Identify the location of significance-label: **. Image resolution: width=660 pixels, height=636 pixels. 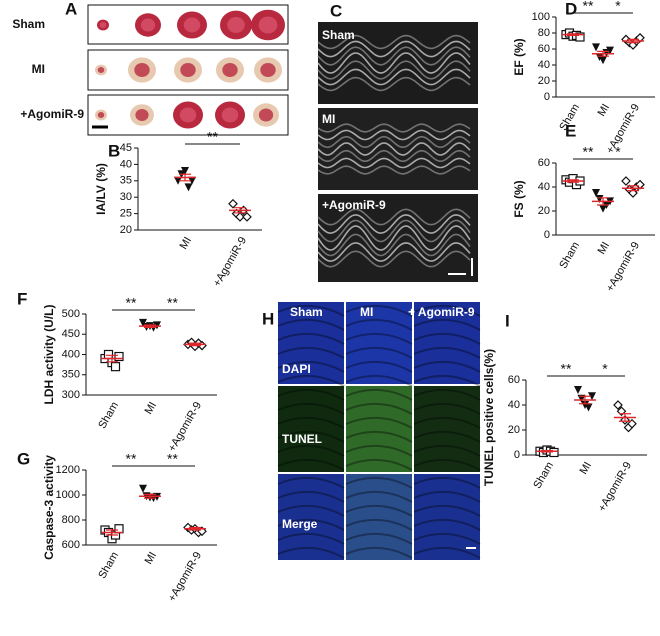
(172, 459).